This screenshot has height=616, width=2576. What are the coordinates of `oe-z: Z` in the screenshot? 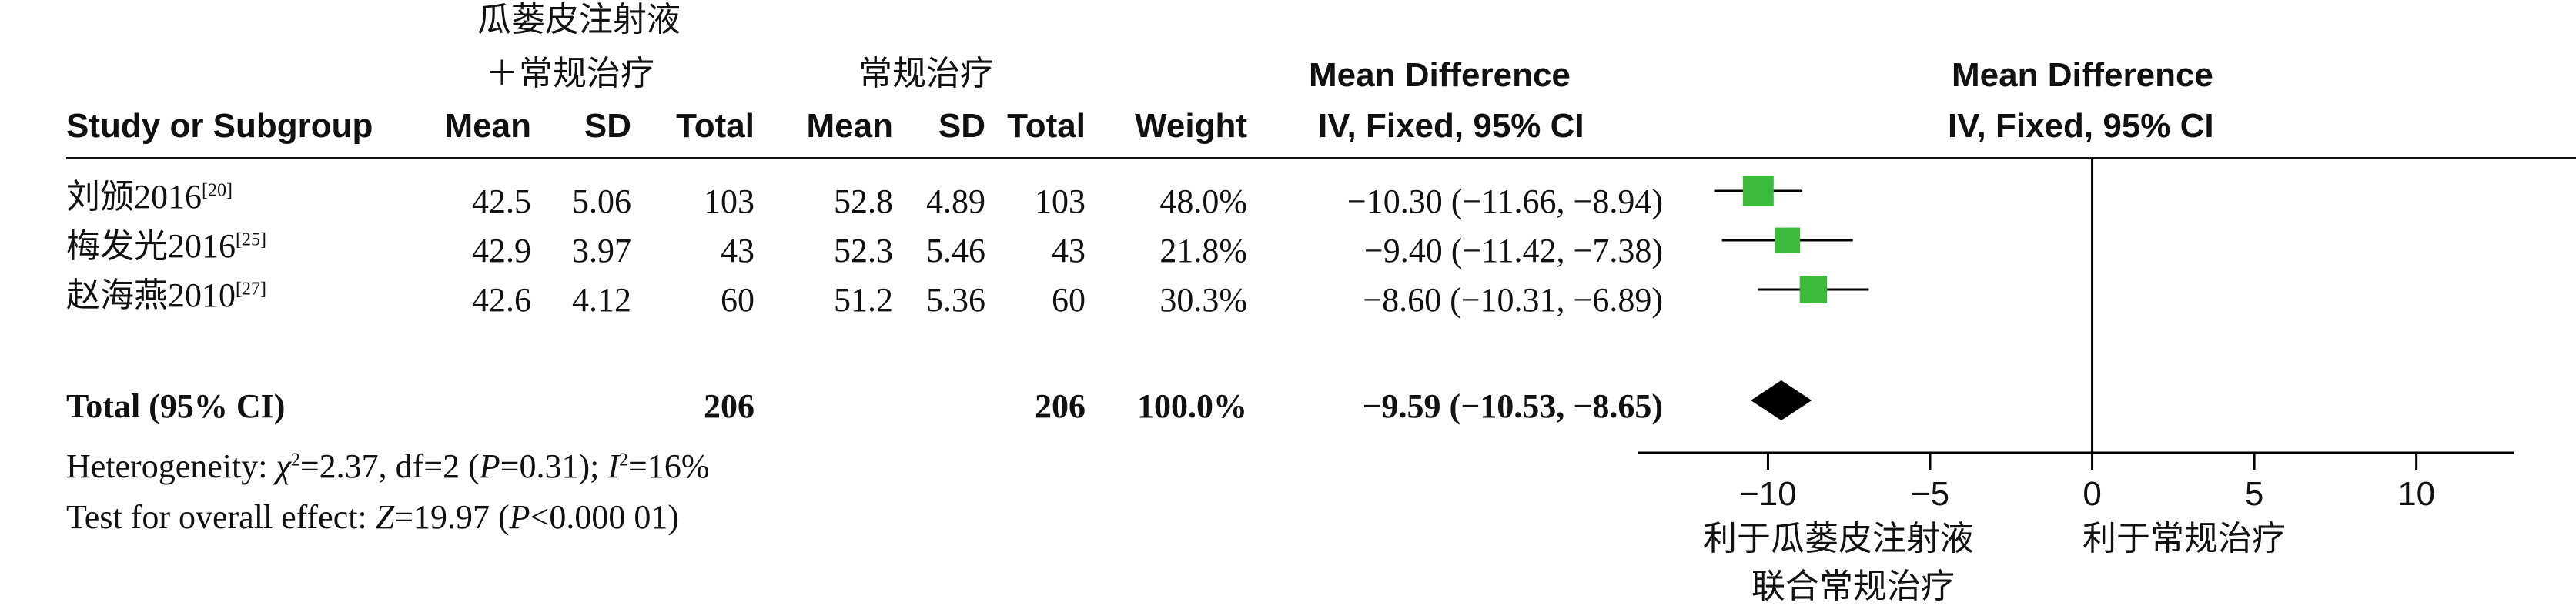 It's located at (385, 517).